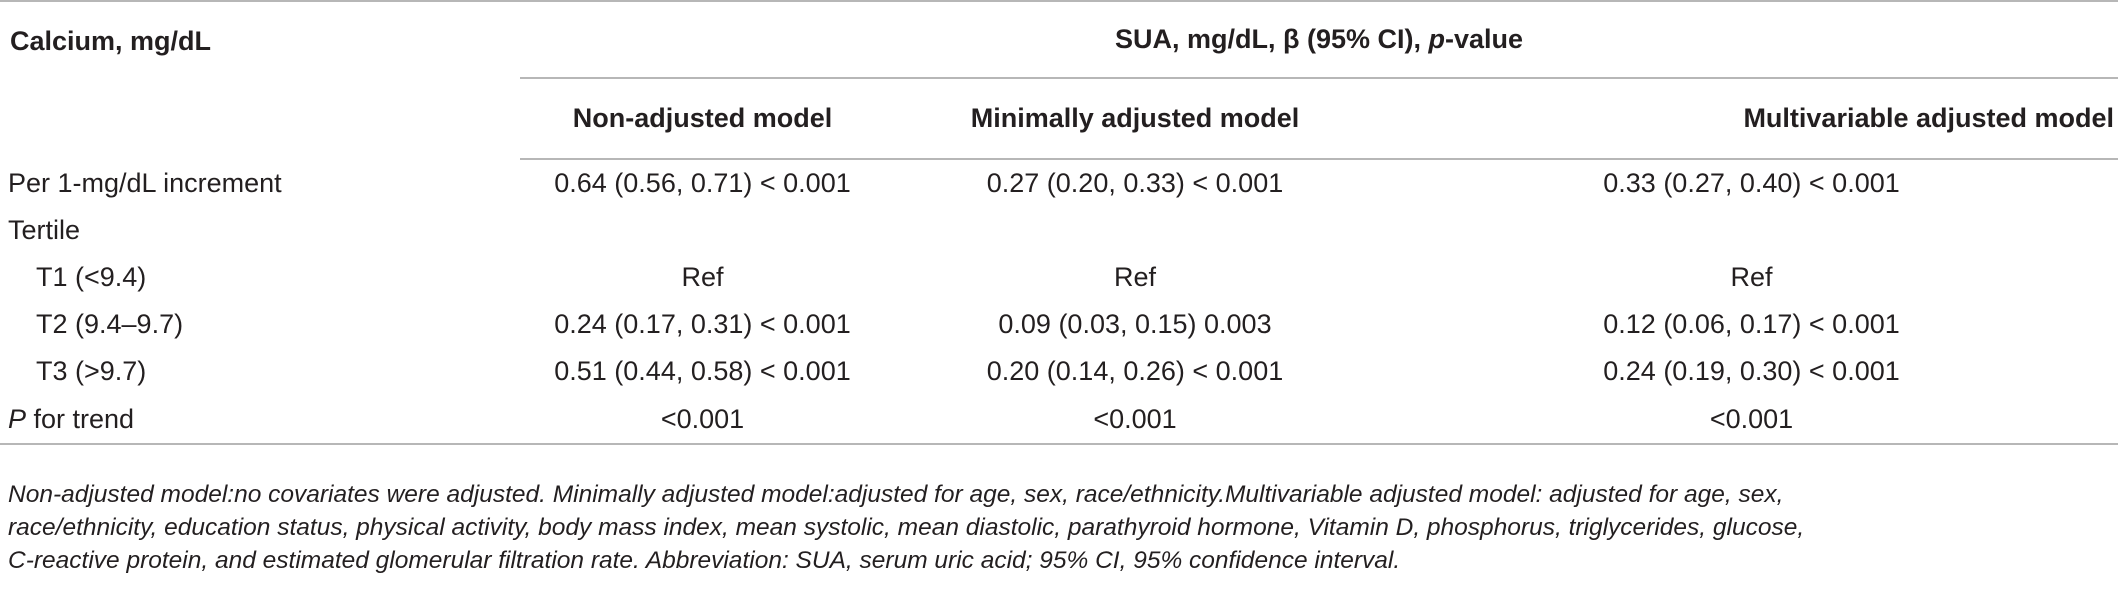 The width and height of the screenshot is (2118, 589). What do you see at coordinates (1135, 183) in the screenshot?
I see `cell-value: 0.27 (0.20, 0.33) < 0.001` at bounding box center [1135, 183].